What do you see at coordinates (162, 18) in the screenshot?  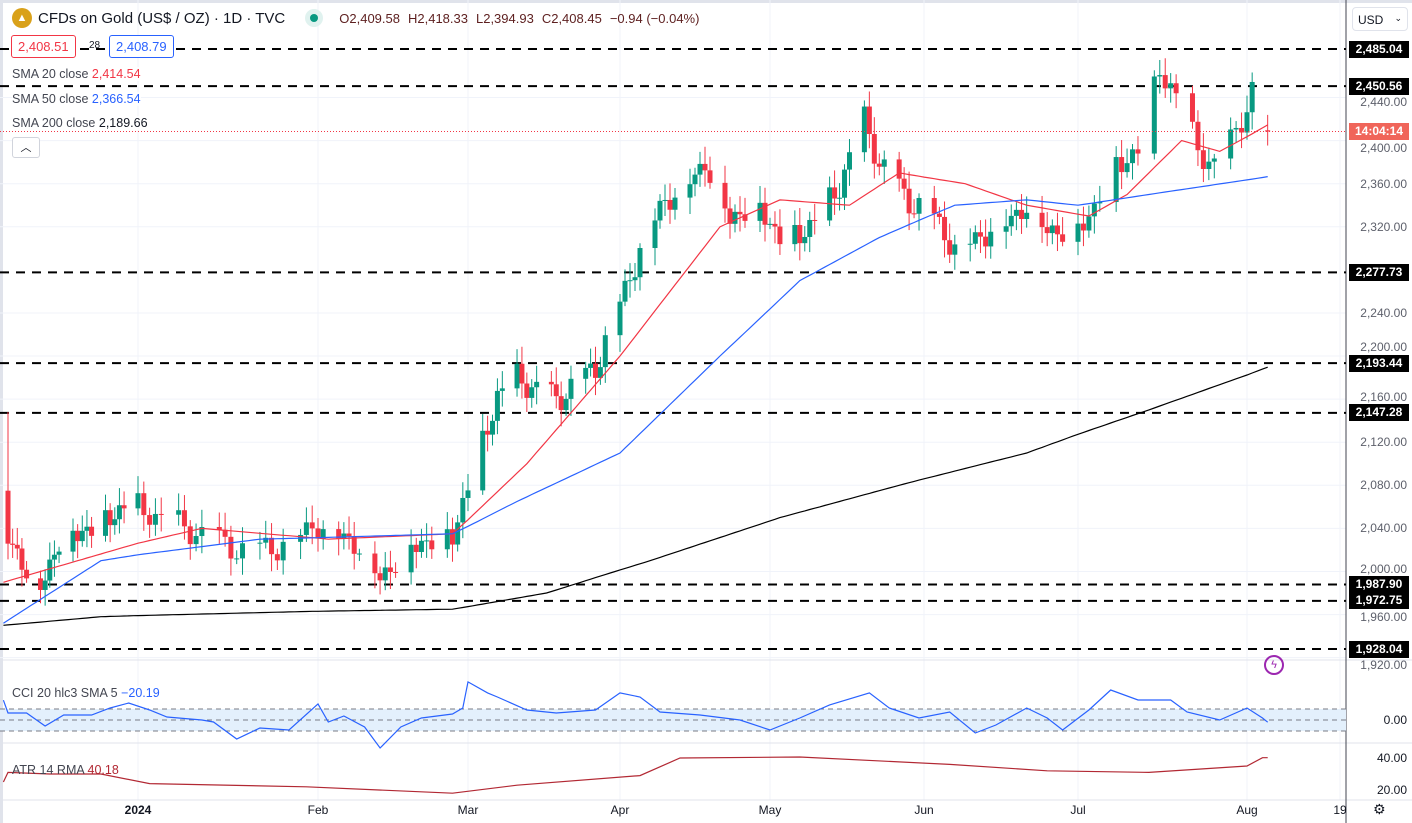 I see `symbol-title: CFDs on Gold (US$ / OZ) · 1D · TVC` at bounding box center [162, 18].